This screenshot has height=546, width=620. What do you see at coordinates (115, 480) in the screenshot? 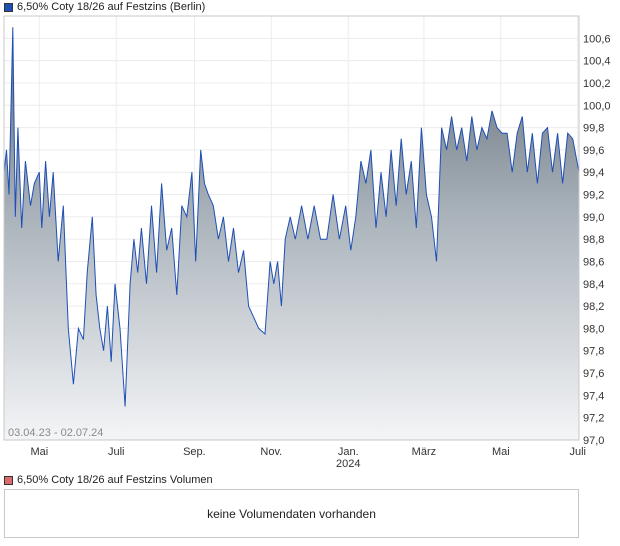
I see `volume-legend-label: 6,50% Coty 18/26 auf Festzins Volumen` at bounding box center [115, 480].